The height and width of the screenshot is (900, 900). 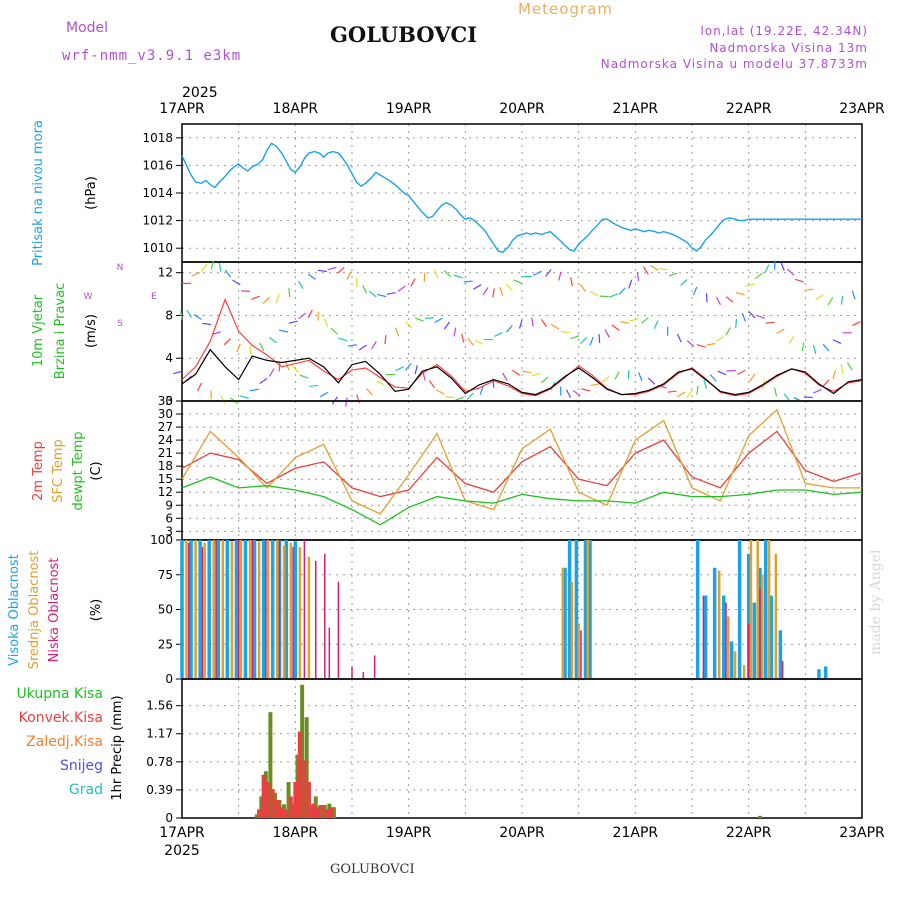 What do you see at coordinates (152, 56) in the screenshot?
I see `model-name: wrf-nmm_v3.9.1 e3km` at bounding box center [152, 56].